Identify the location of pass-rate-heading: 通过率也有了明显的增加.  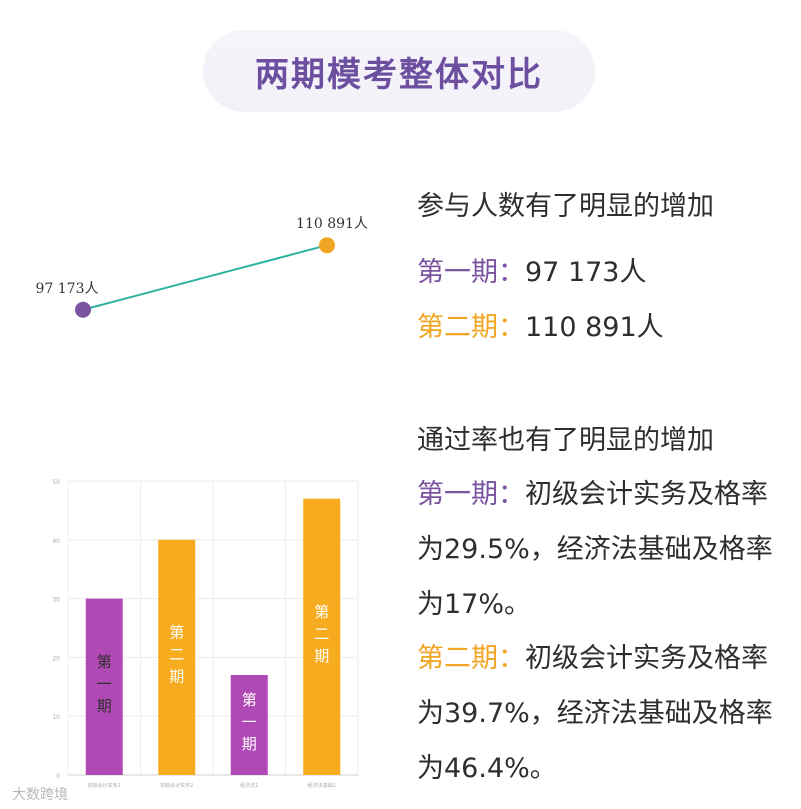
(565, 440).